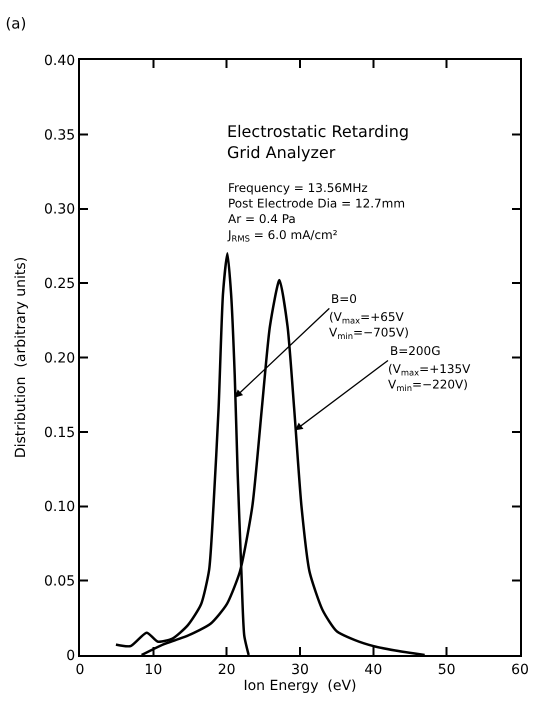 The height and width of the screenshot is (715, 545). Describe the element at coordinates (60, 358) in the screenshot. I see `y-tick-label: 0.20` at that location.